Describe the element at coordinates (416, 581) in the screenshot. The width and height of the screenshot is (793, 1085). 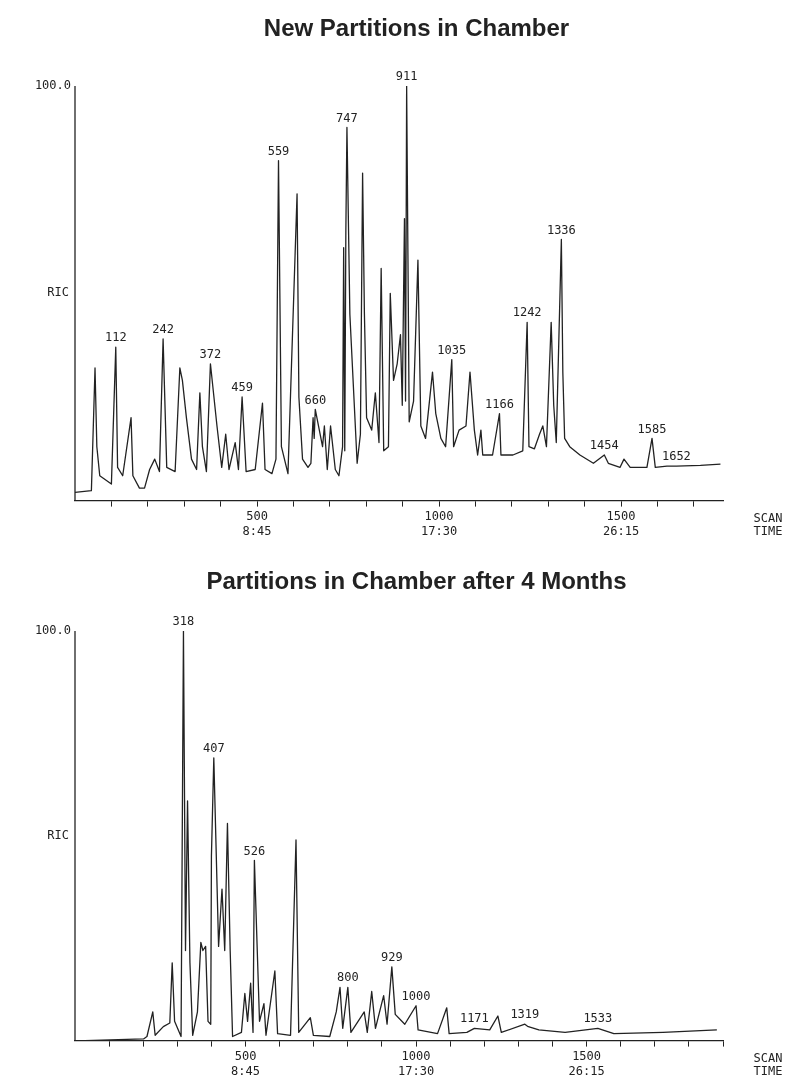
I see `chart-title: Partitions in Chamber after 4 Months` at that location.